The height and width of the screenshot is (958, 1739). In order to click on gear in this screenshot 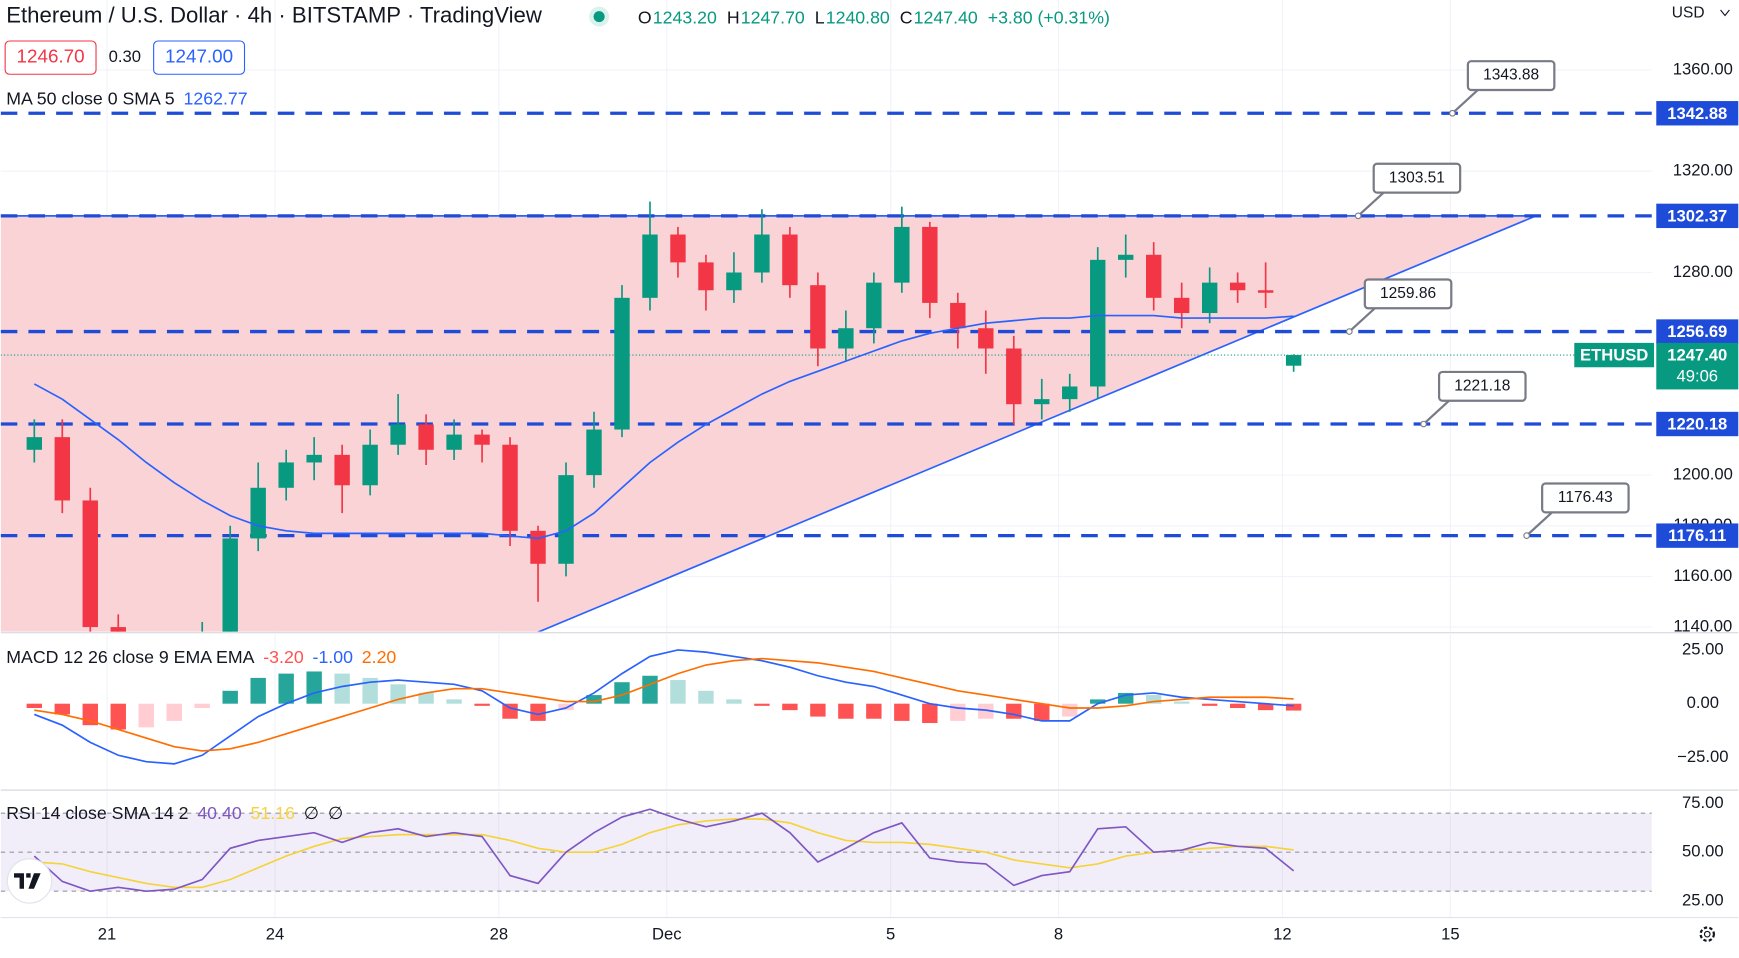, I will do `click(1707, 934)`.